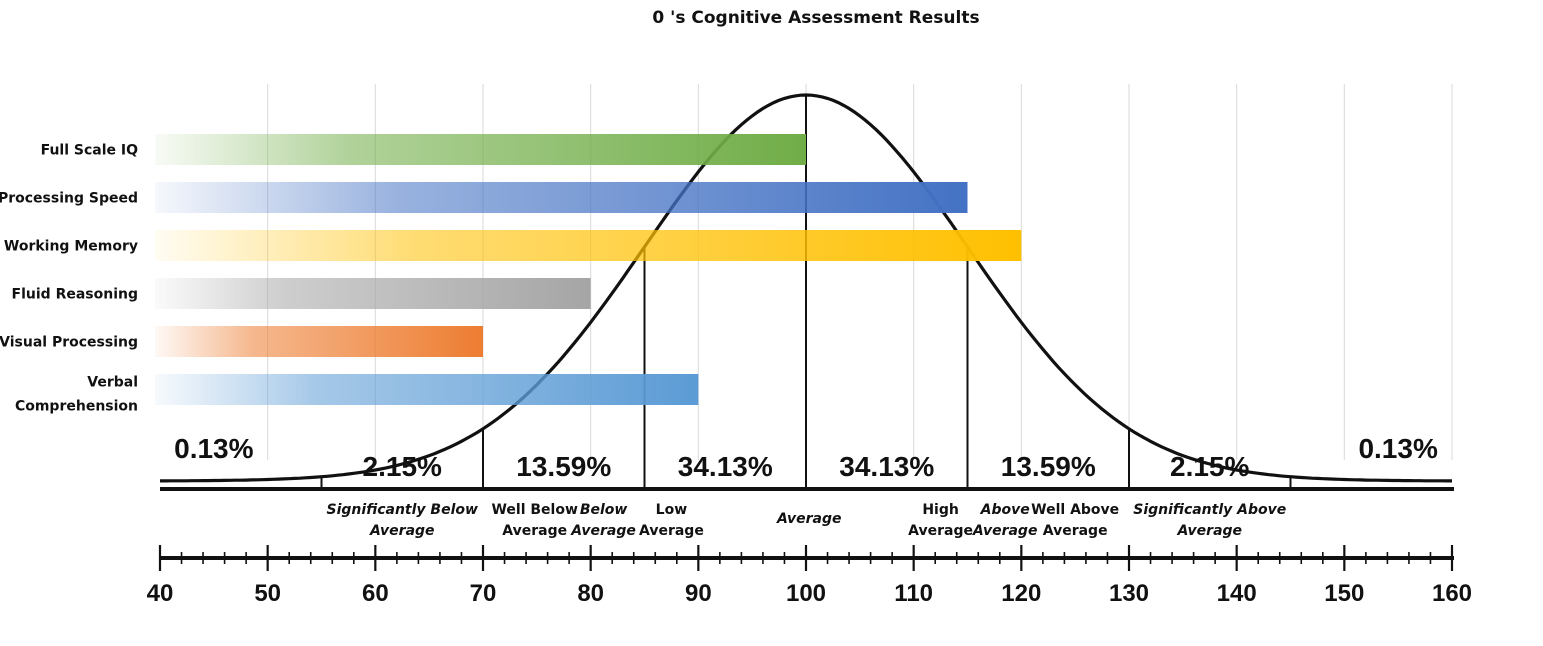 This screenshot has width=1543, height=646. Describe the element at coordinates (913, 593) in the screenshot. I see `x-tick-label-07: 110` at that location.